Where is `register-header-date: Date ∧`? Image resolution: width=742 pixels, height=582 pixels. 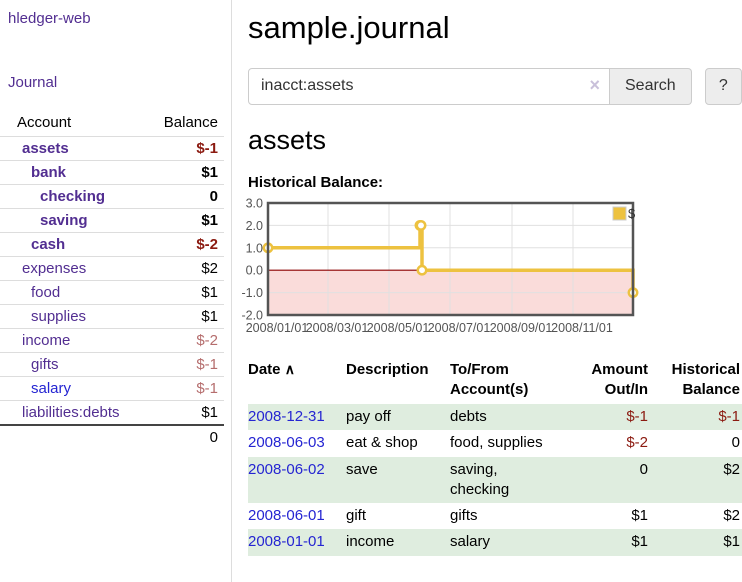 register-header-date: Date ∧ is located at coordinates (271, 369).